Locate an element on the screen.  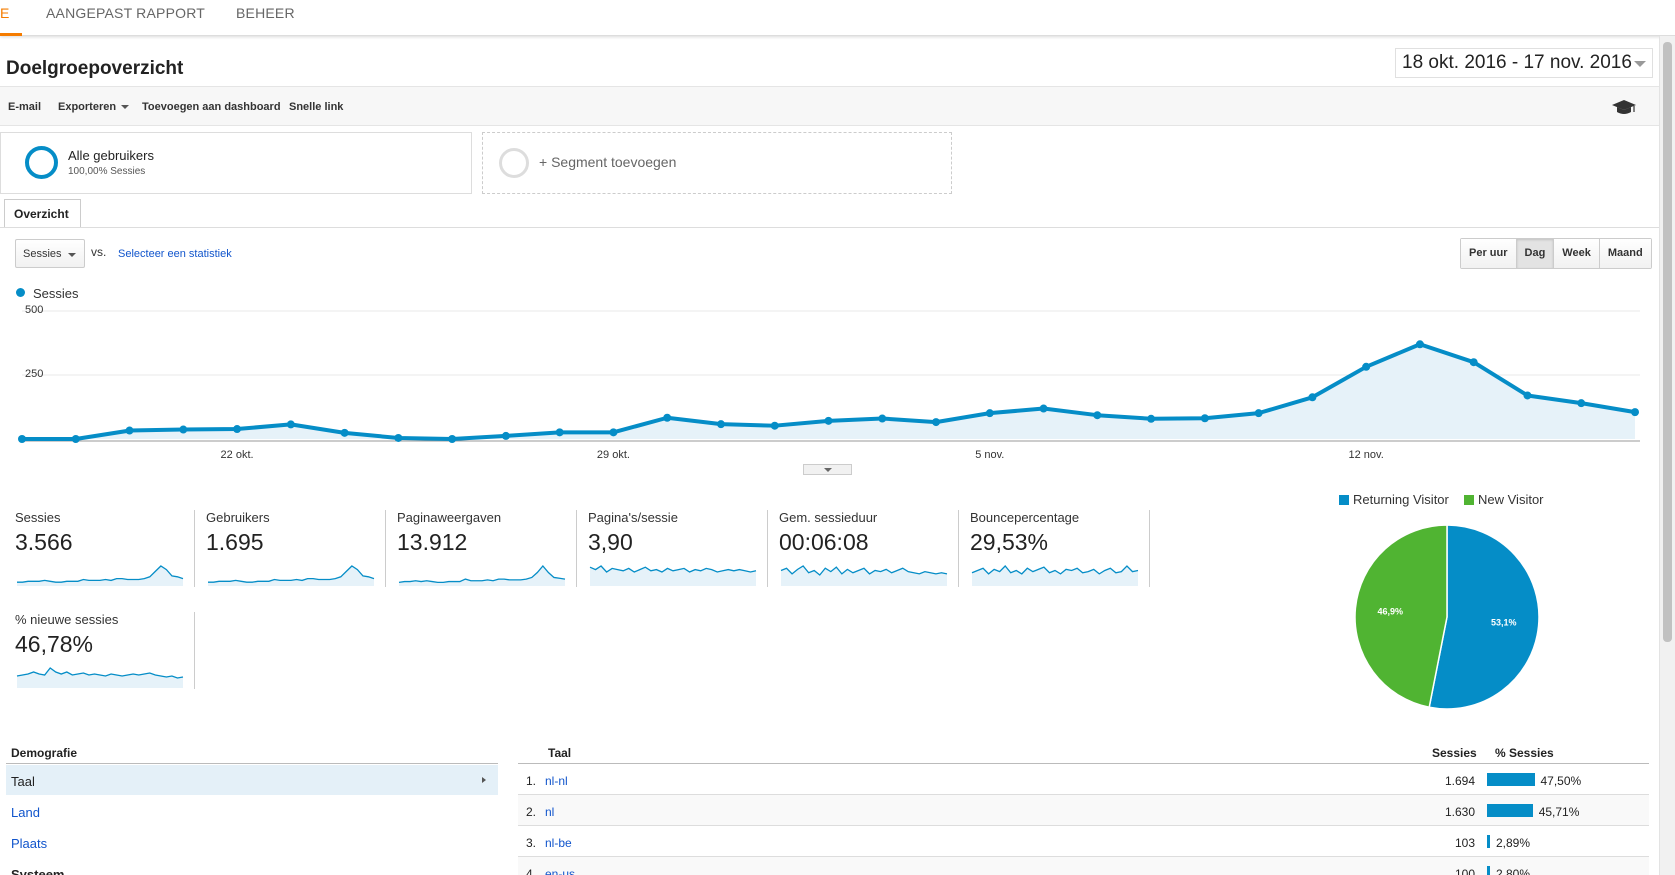
language-link: en-us is located at coordinates (560, 871).